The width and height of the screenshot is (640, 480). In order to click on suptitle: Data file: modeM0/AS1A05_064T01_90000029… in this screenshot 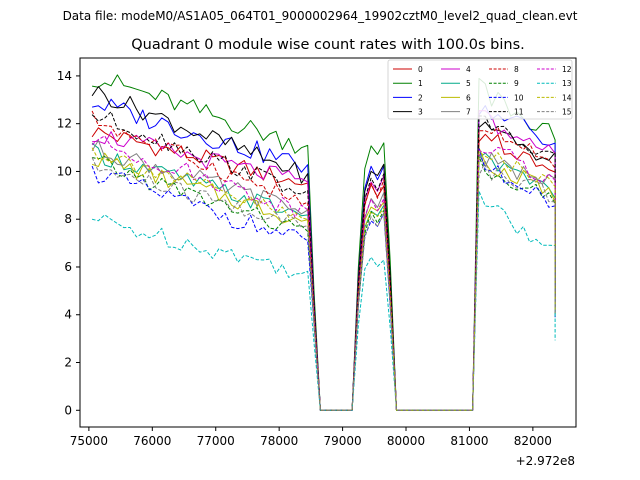, I will do `click(320, 16)`.